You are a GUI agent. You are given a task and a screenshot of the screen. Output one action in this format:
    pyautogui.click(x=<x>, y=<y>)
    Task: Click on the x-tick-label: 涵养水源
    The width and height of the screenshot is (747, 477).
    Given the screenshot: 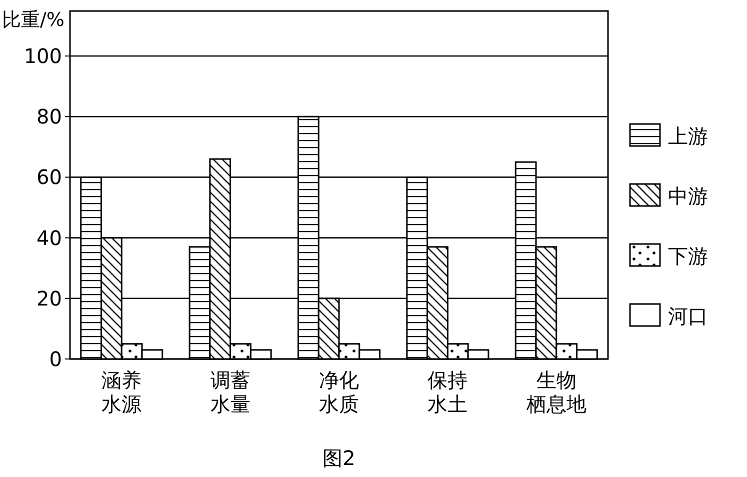 What is the action you would take?
    pyautogui.click(x=122, y=392)
    